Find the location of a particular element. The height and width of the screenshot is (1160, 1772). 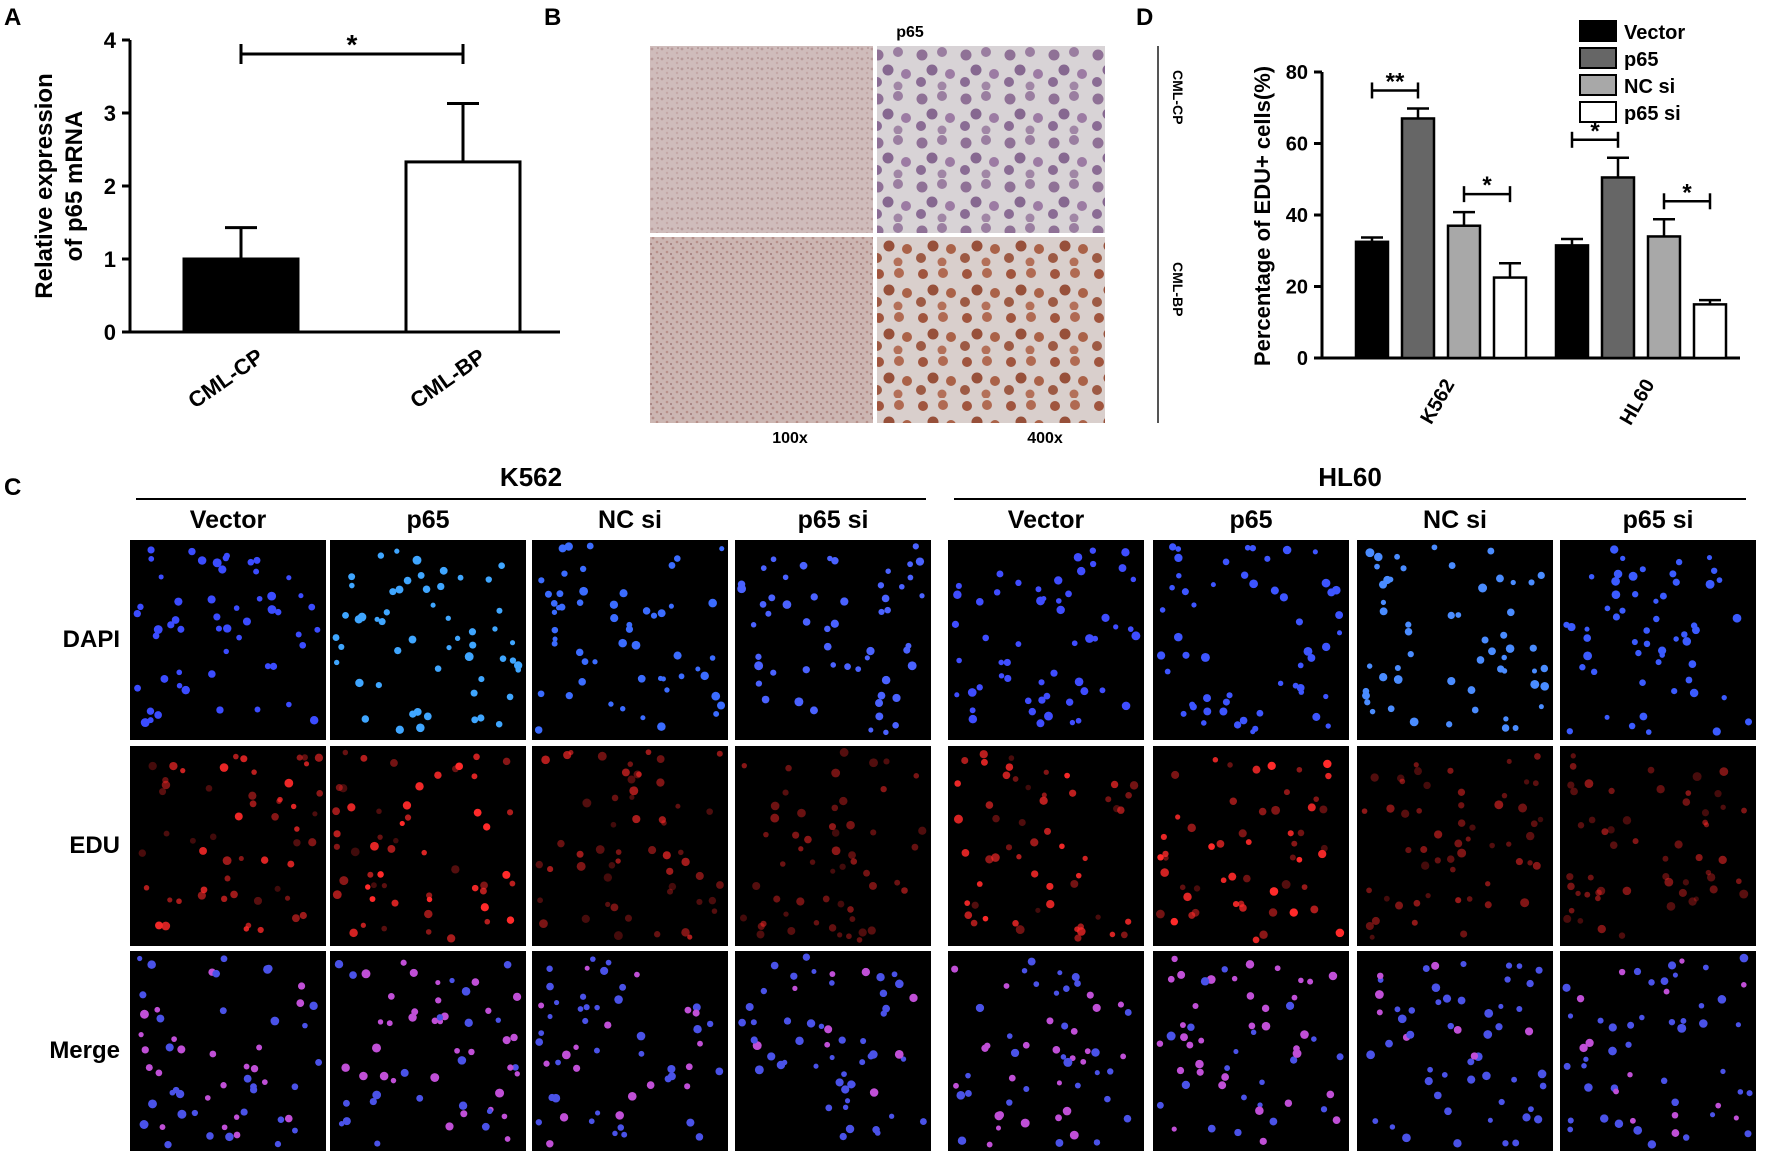

bar-p65-si is located at coordinates (1710, 331).